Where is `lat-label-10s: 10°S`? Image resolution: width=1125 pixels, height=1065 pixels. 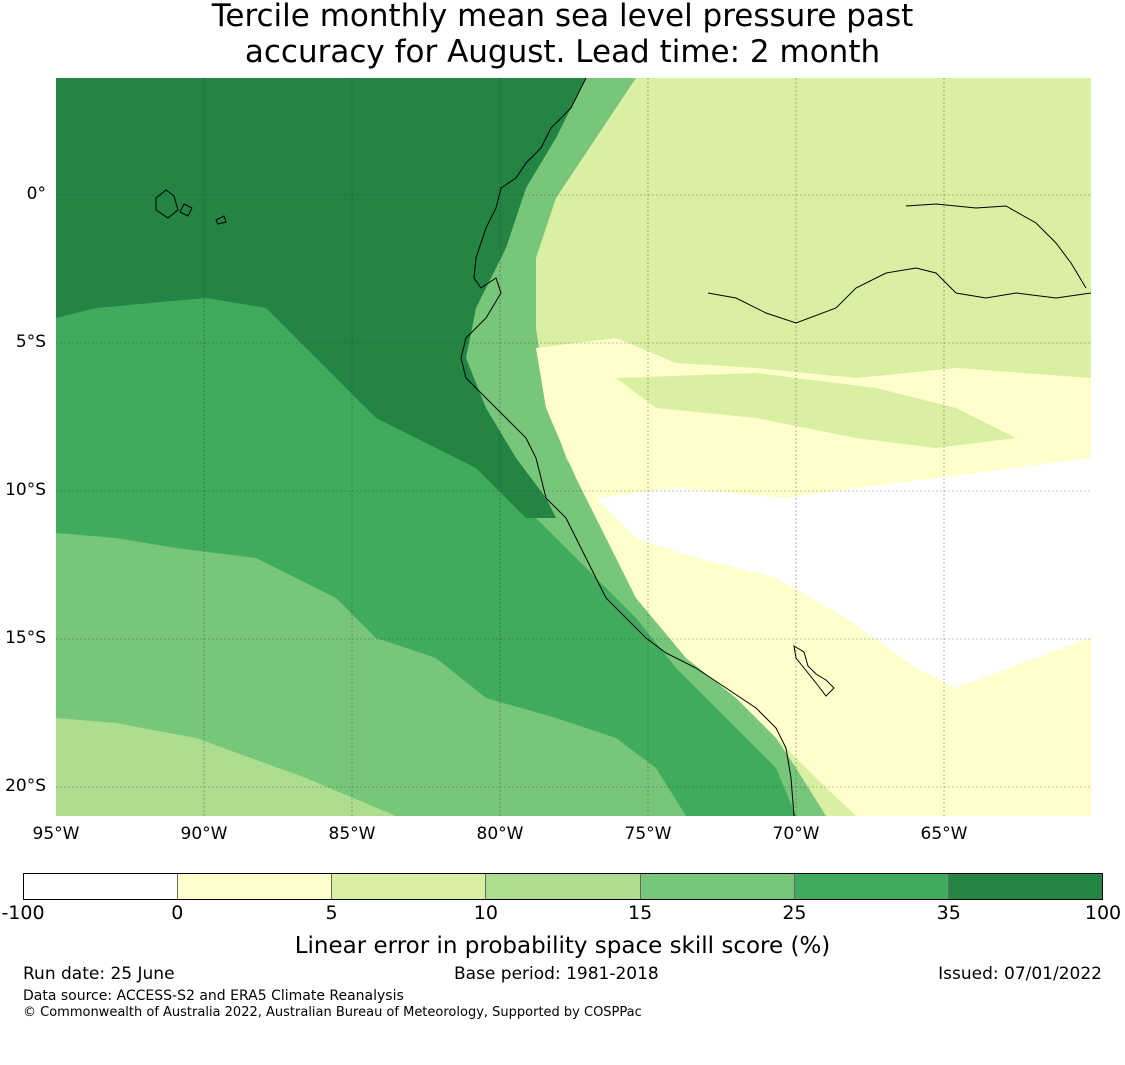
lat-label-10s: 10°S is located at coordinates (25, 490).